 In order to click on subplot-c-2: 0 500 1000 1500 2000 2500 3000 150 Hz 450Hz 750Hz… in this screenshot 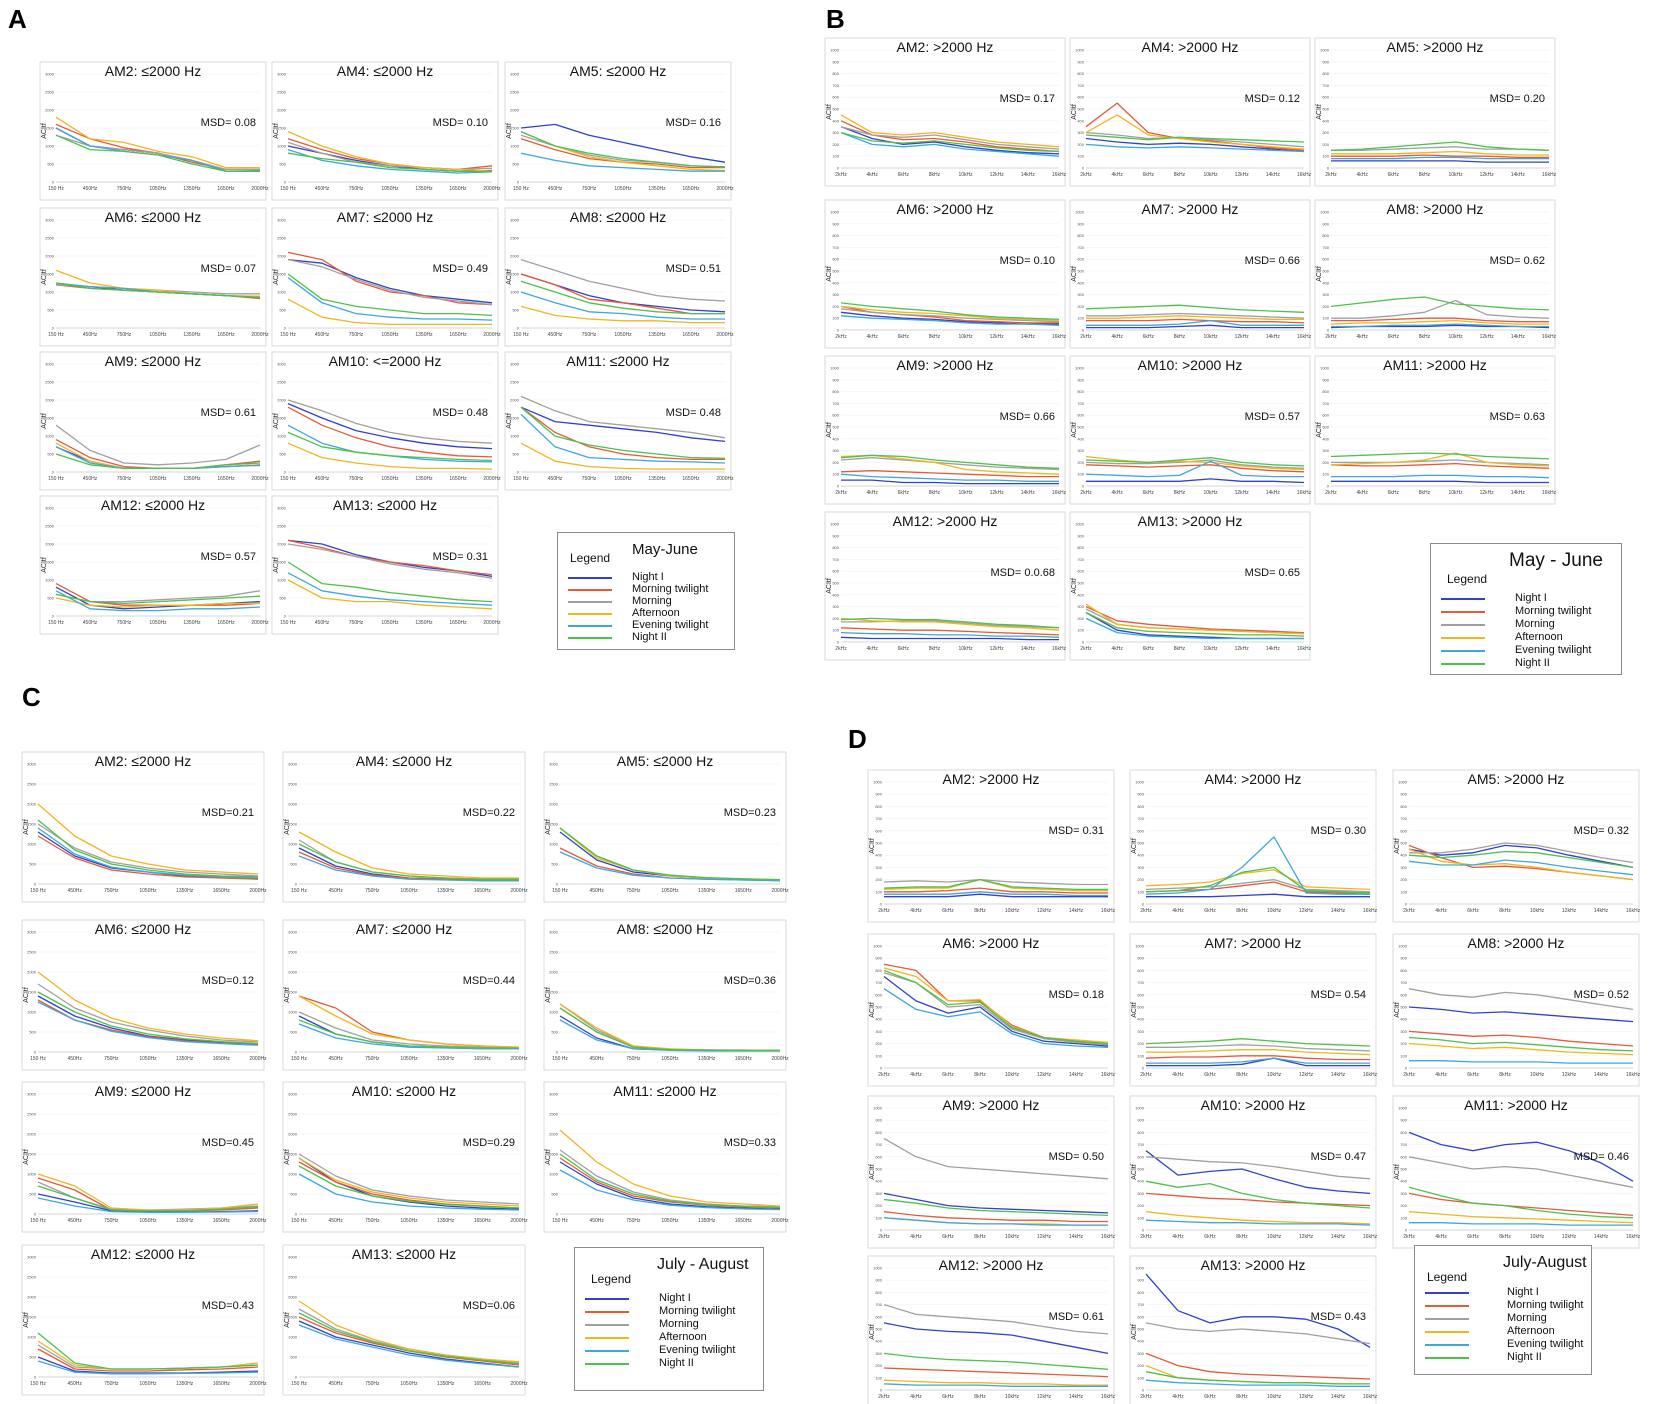, I will do `click(405, 827)`.